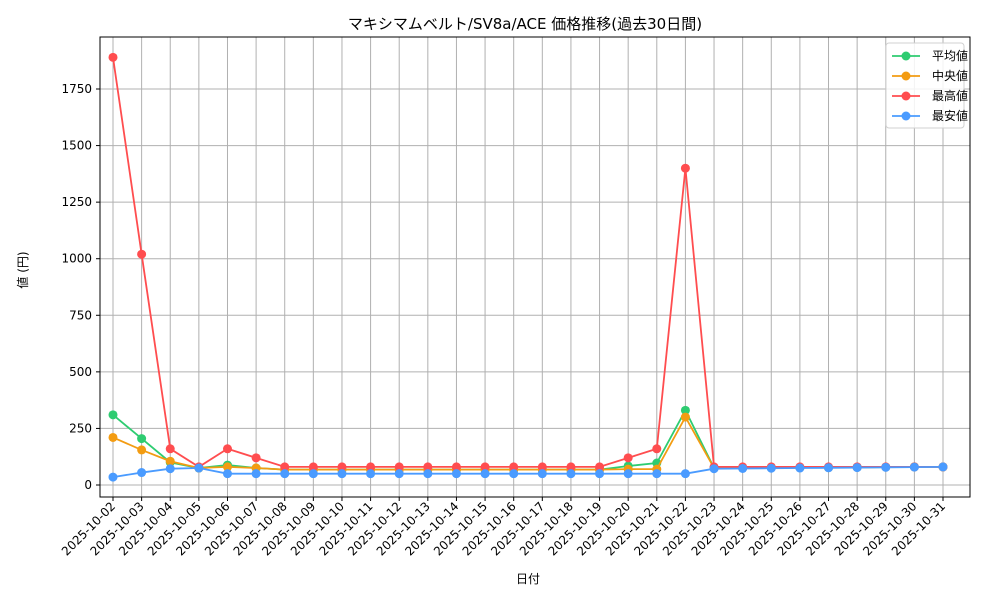 The height and width of the screenshot is (600, 1000). Describe the element at coordinates (930, 115) in the screenshot. I see `legend-item: 最安値` at that location.